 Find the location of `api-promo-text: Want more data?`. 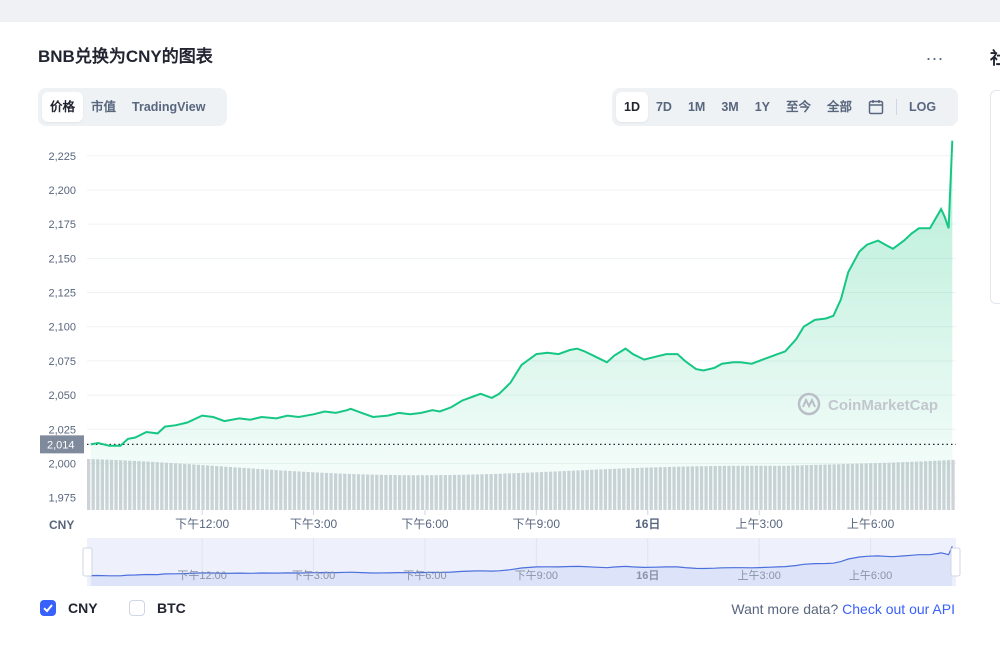

api-promo-text: Want more data? is located at coordinates (785, 609).